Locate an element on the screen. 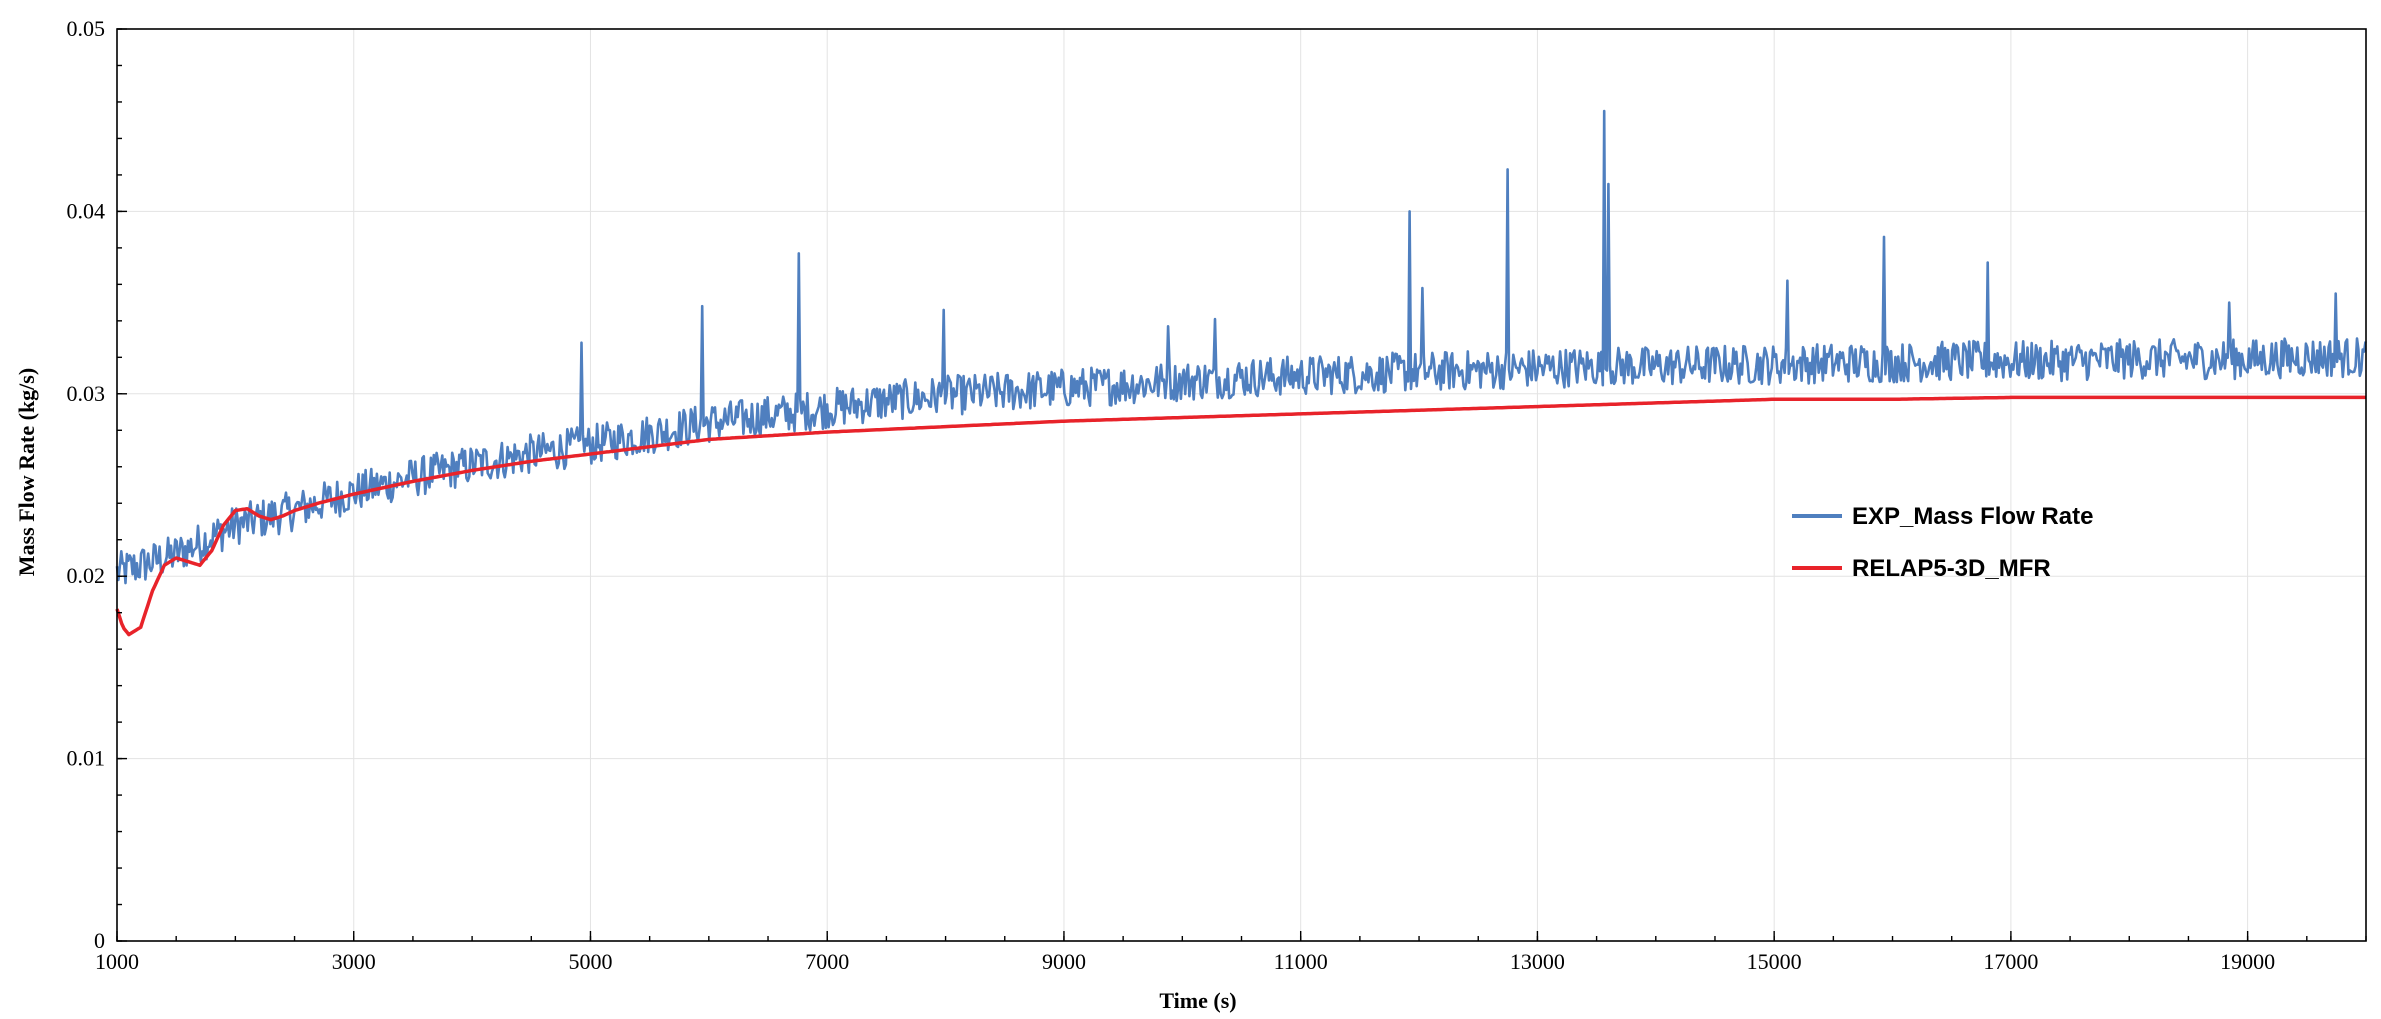 Image resolution: width=2381 pixels, height=1019 pixels. x-tick-label: 9000 is located at coordinates (1064, 961).